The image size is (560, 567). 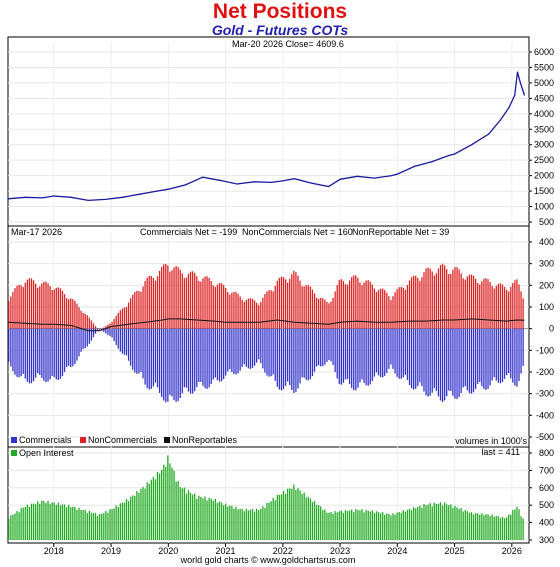 I want to click on legend-label-commercials: Commercials, so click(x=45, y=440).